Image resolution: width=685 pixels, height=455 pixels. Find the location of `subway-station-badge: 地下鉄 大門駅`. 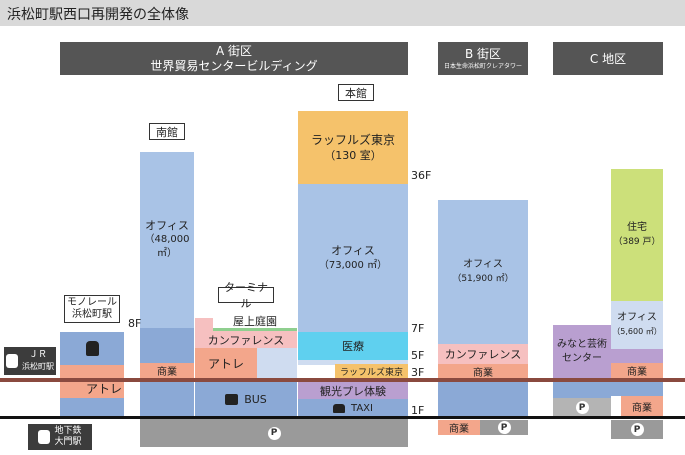

subway-station-badge: 地下鉄 大門駅 is located at coordinates (60, 437).